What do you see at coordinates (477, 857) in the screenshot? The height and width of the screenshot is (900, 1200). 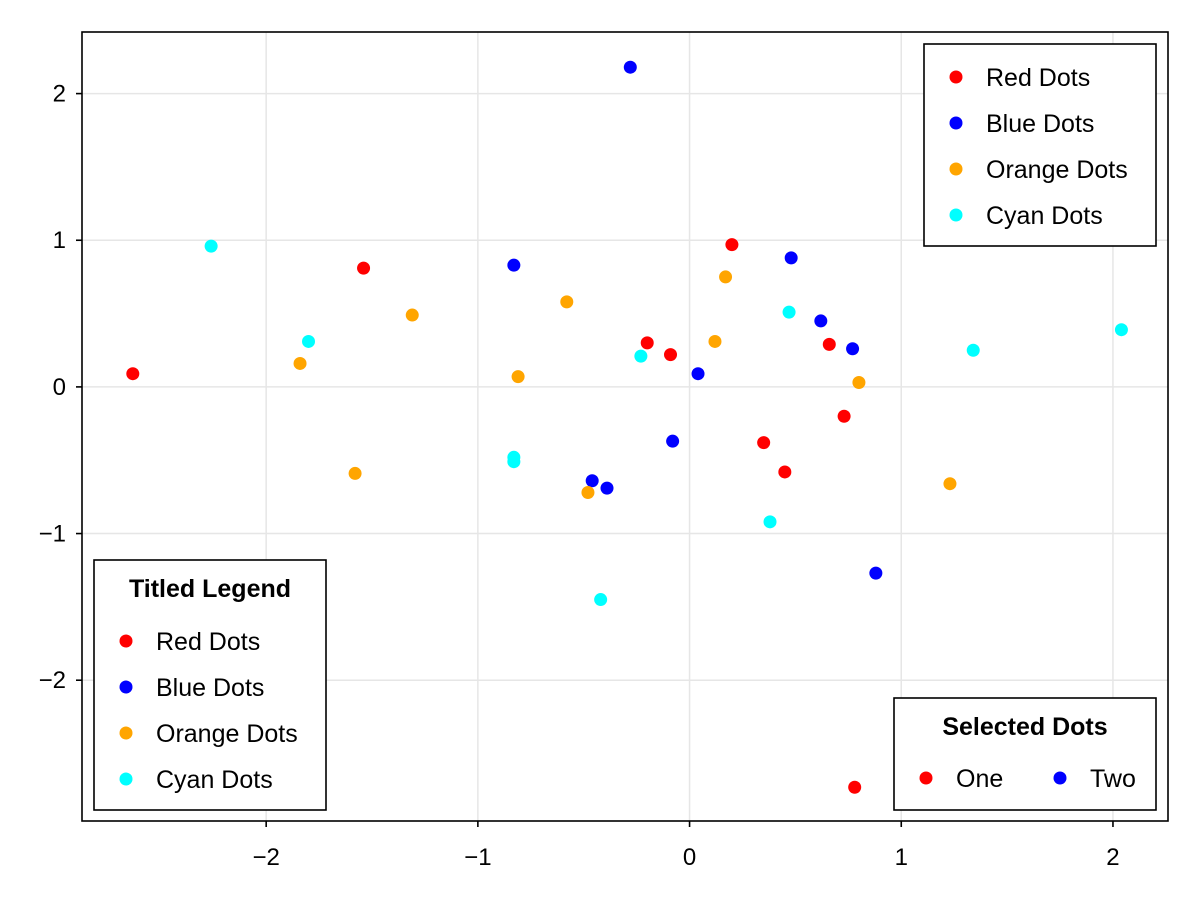 I see `x-tick-label: −1` at bounding box center [477, 857].